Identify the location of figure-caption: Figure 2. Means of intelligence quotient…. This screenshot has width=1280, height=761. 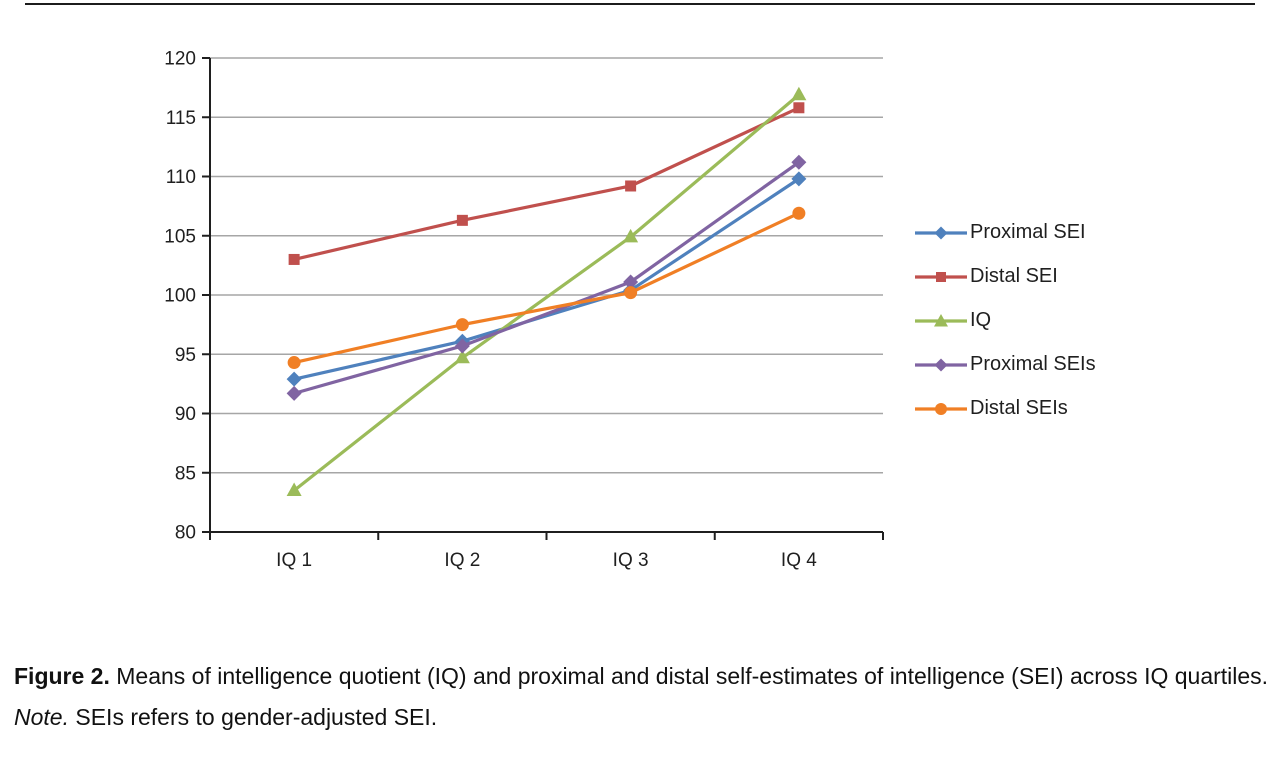
(642, 697).